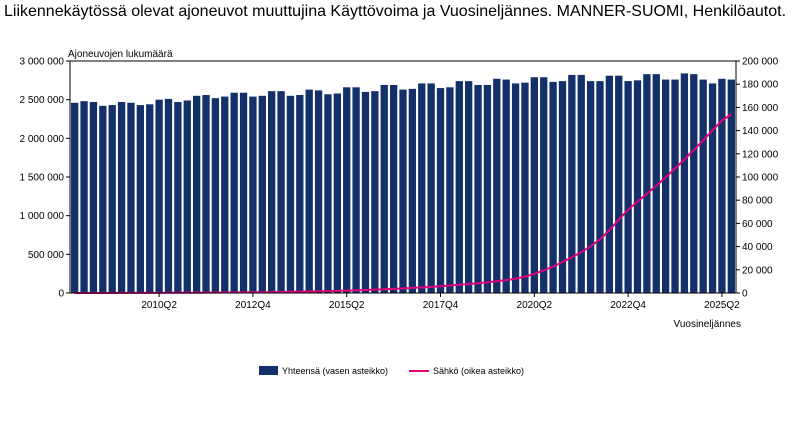 The height and width of the screenshot is (444, 800). What do you see at coordinates (707, 324) in the screenshot?
I see `x-axis-label: Vuosineljännes` at bounding box center [707, 324].